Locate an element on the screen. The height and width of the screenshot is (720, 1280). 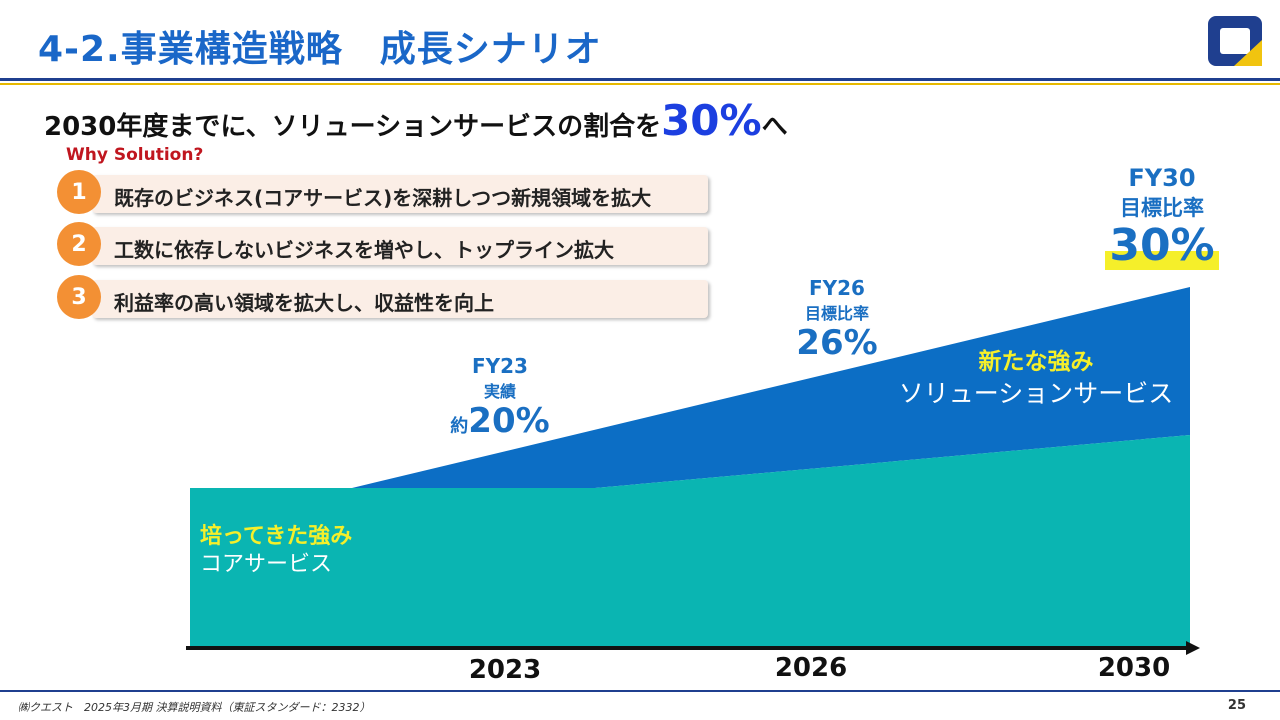
page-title: 4-2.事業構造戦略 成長シナリオ is located at coordinates (320, 49).